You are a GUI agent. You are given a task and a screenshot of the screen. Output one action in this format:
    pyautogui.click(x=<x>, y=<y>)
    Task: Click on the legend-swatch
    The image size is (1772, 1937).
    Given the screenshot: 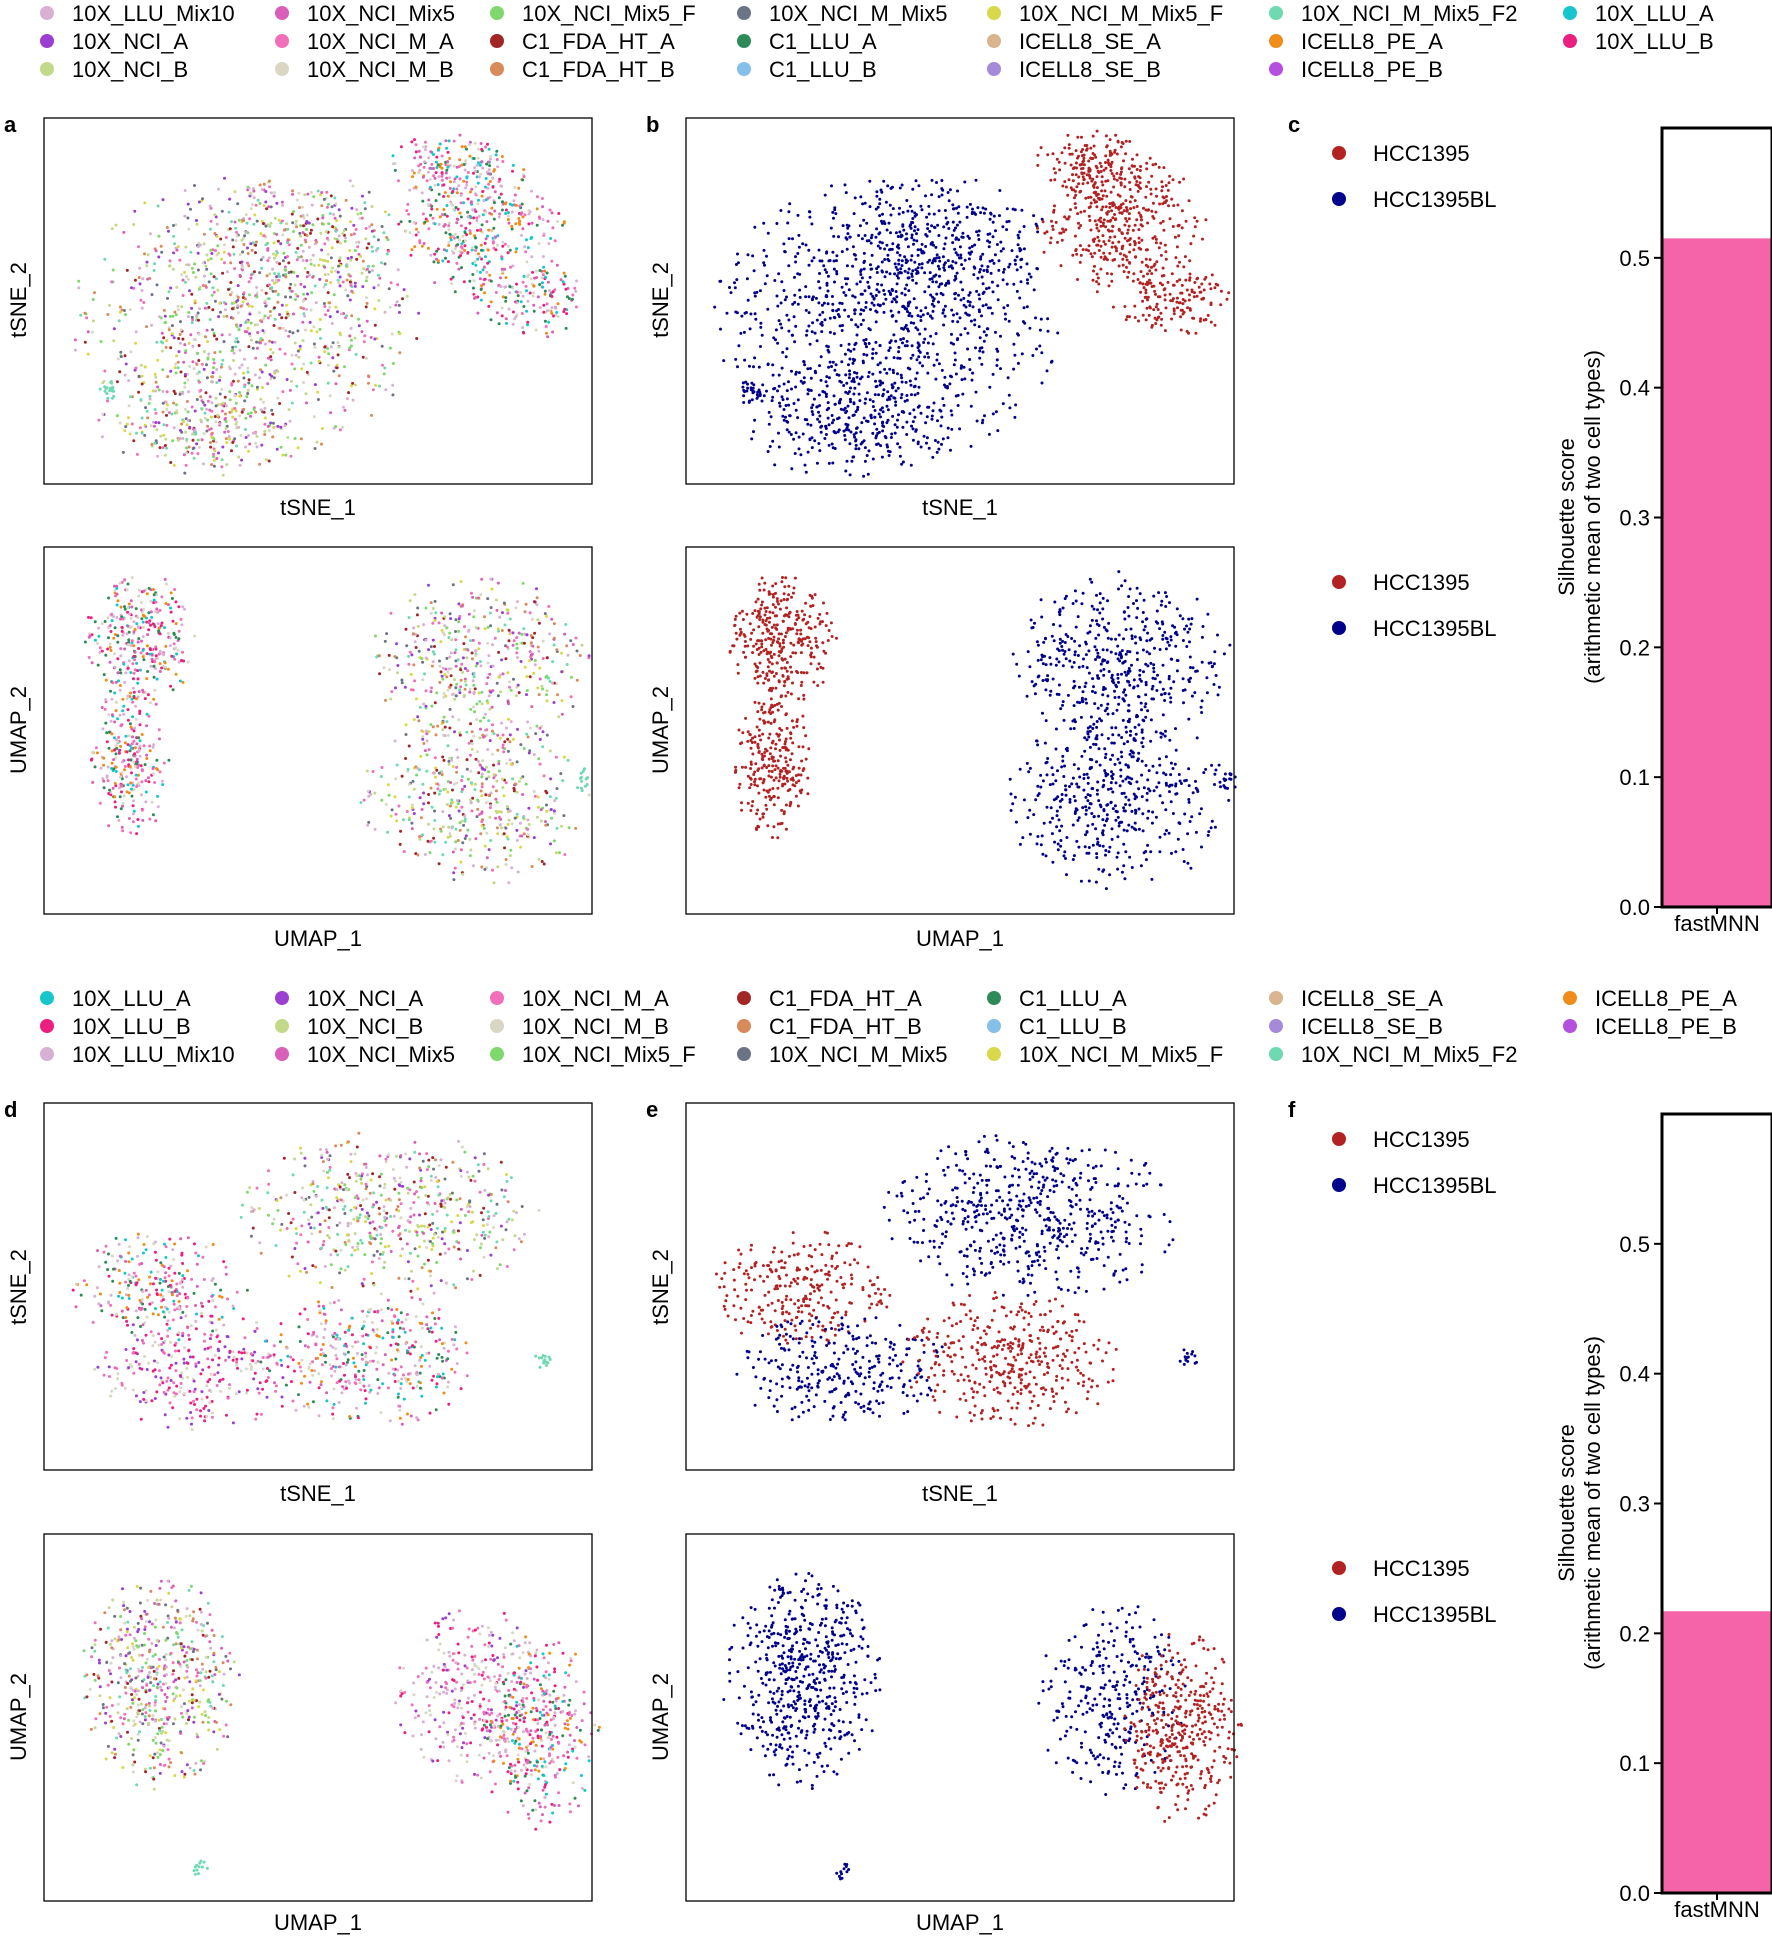 What is the action you would take?
    pyautogui.click(x=282, y=69)
    